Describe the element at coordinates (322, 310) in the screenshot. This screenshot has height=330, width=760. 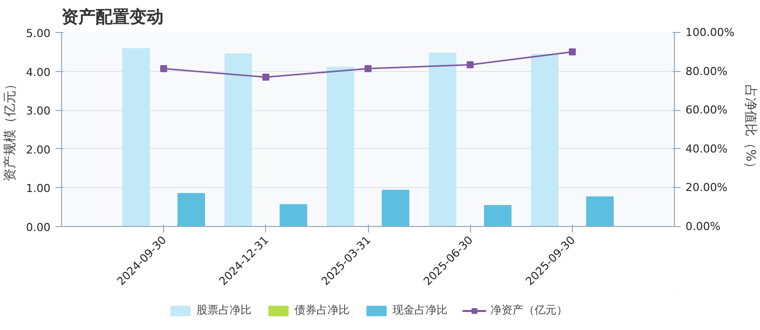
I see `legend-label: 债券占净比` at that location.